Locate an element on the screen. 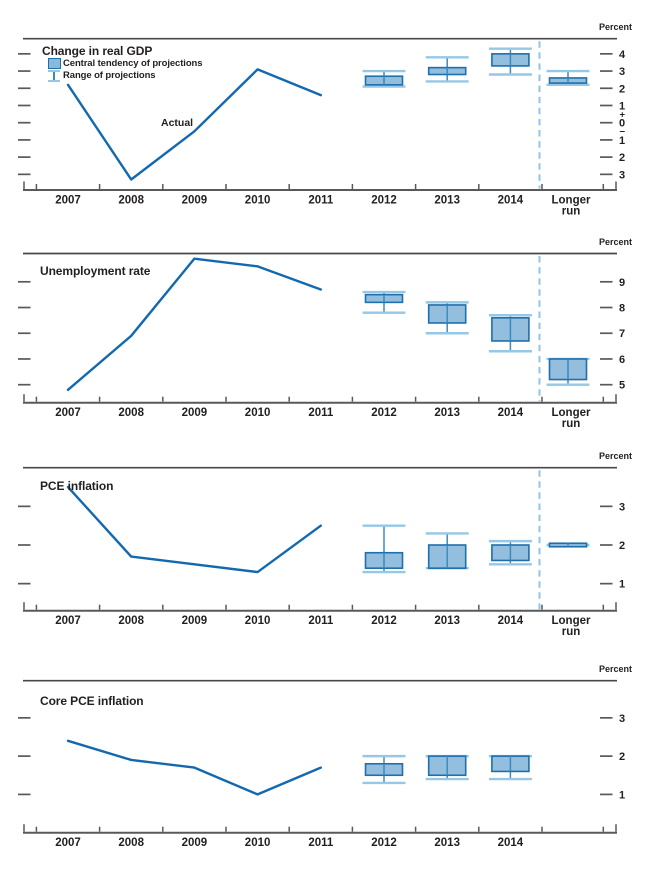 This screenshot has width=650, height=879. panel-title-core-pce-inflation: Core PCE inflation is located at coordinates (92, 701).